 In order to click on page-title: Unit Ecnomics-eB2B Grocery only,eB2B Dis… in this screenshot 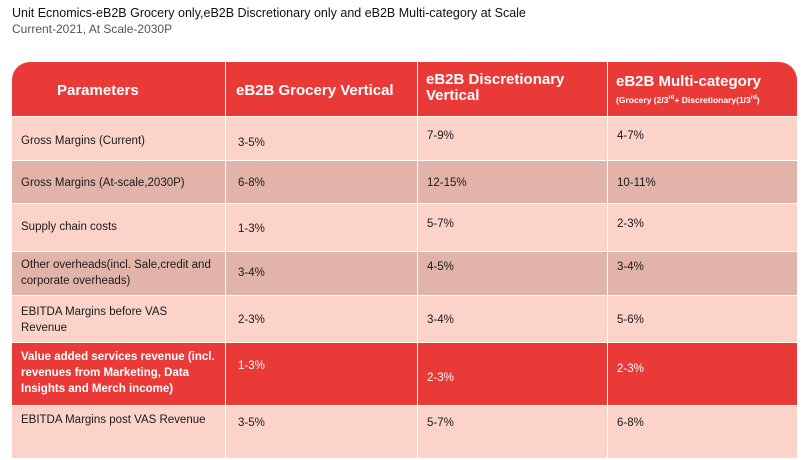, I will do `click(269, 13)`.